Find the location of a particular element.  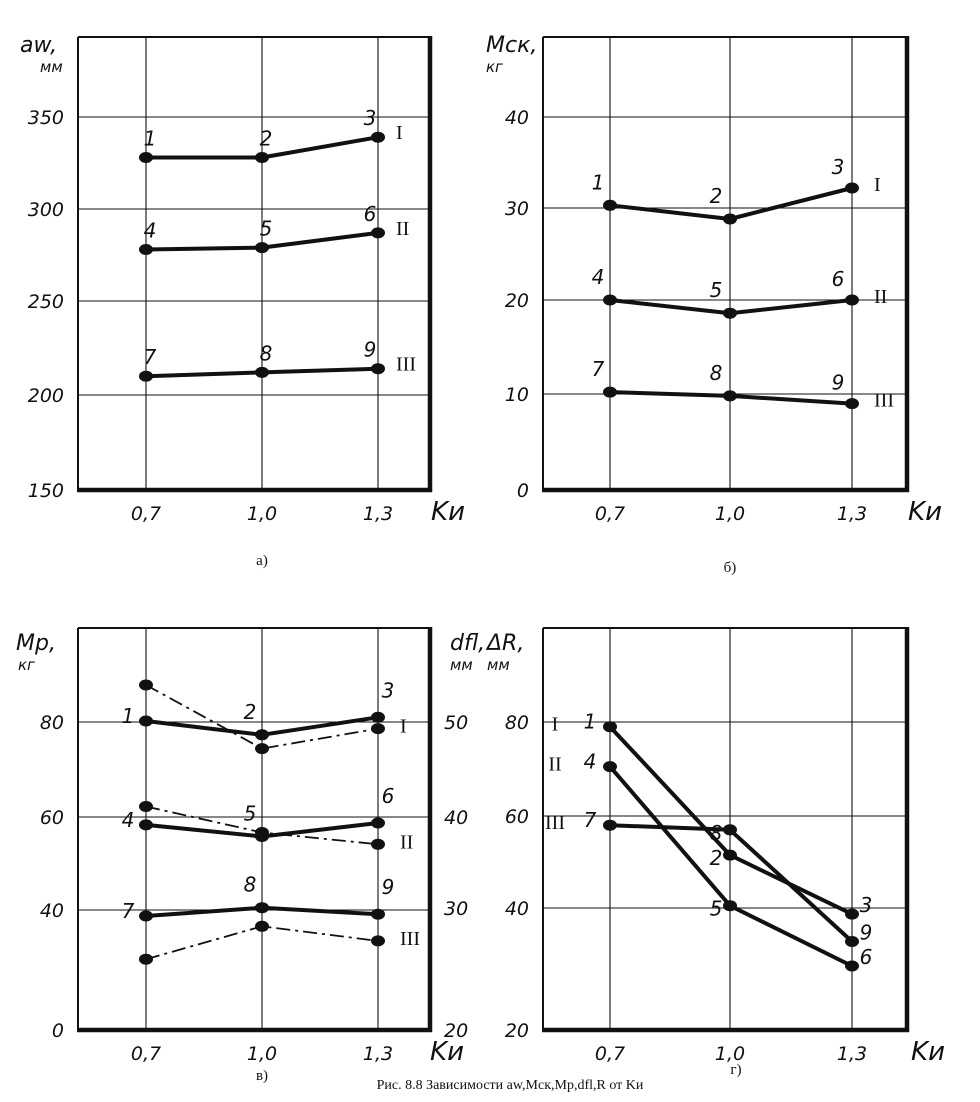

x-axis-label: Kи is located at coordinates (925, 512).